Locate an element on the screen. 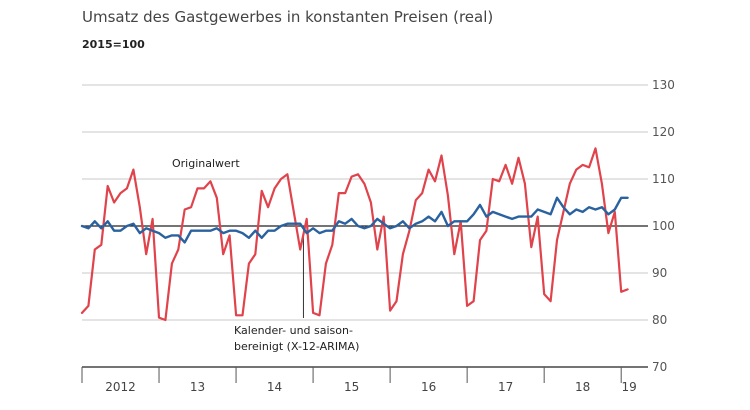  y-tick-label: 110 is located at coordinates (663, 179).